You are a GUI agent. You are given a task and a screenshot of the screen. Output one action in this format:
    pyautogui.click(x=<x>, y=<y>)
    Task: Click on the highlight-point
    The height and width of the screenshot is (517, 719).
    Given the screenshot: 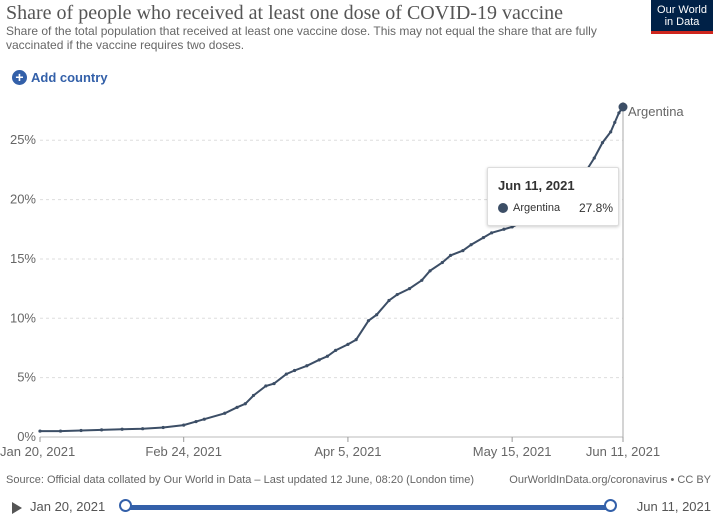 What is the action you would take?
    pyautogui.click(x=623, y=107)
    